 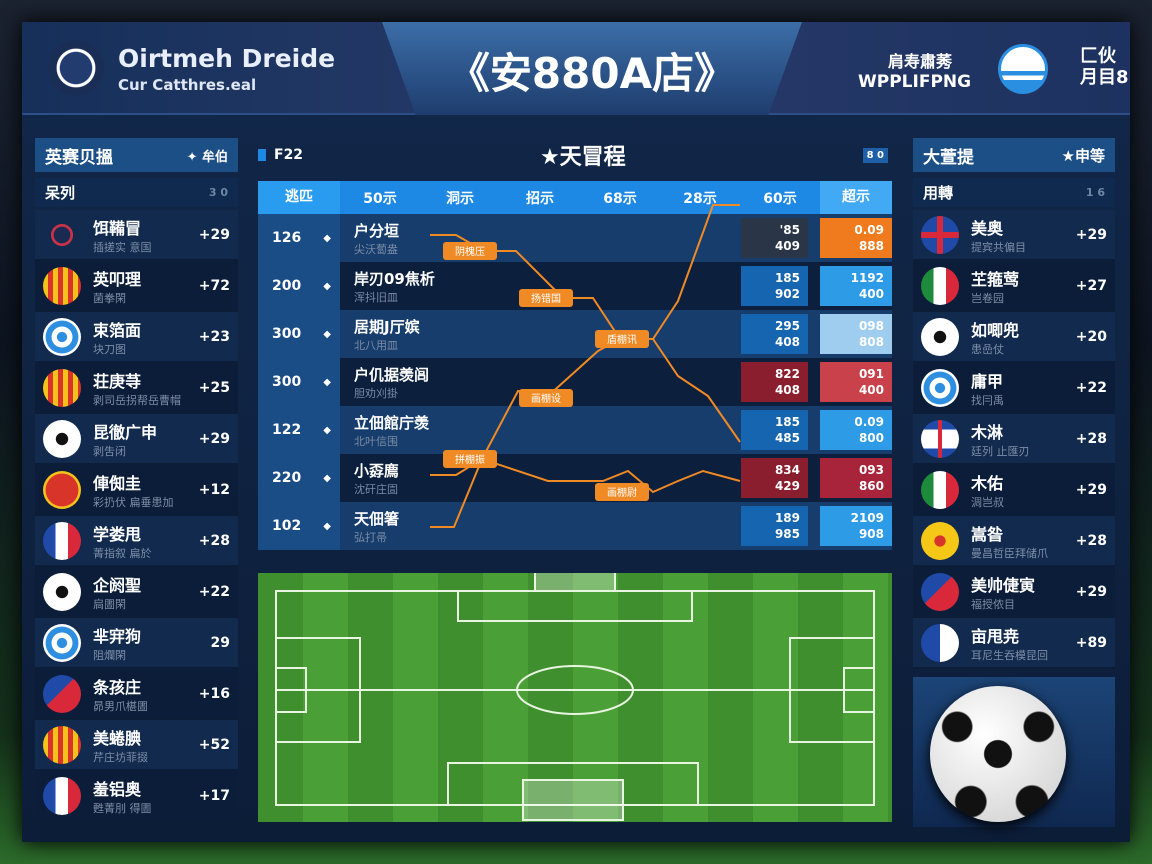 What do you see at coordinates (575, 238) in the screenshot?
I see `table-row: 126 ◆ 户分垣 尖沃蔔盎 '85 409 0.09 888` at bounding box center [575, 238].